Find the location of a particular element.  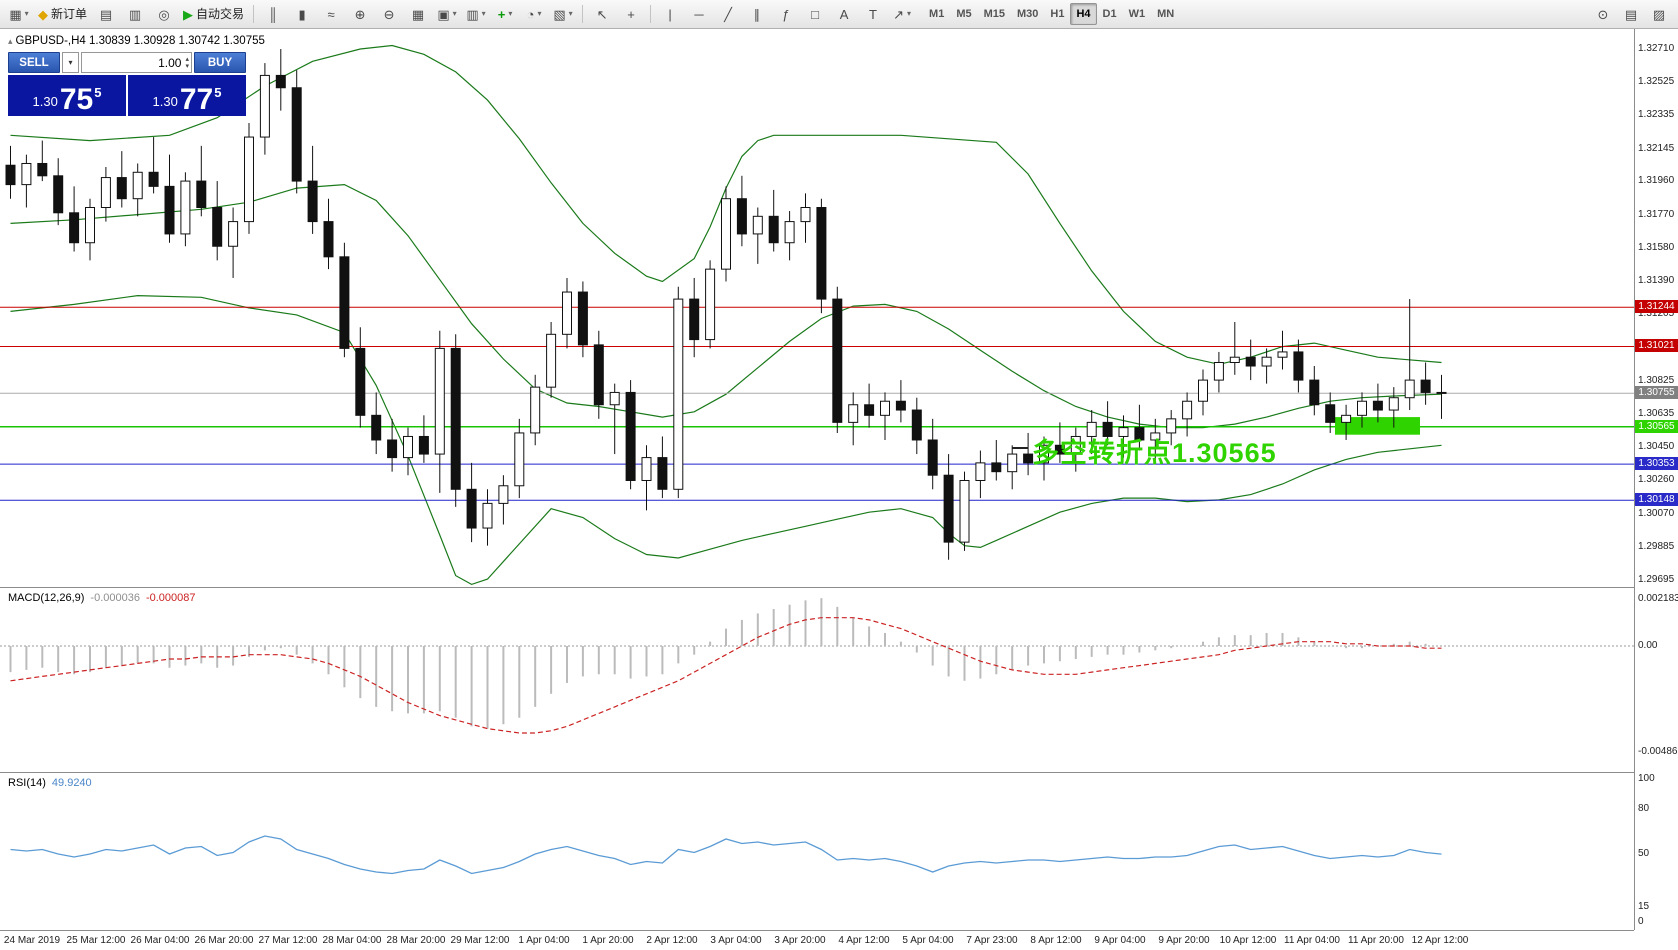

new-chart-icon: ▦ ▾ is located at coordinates (19, 14).